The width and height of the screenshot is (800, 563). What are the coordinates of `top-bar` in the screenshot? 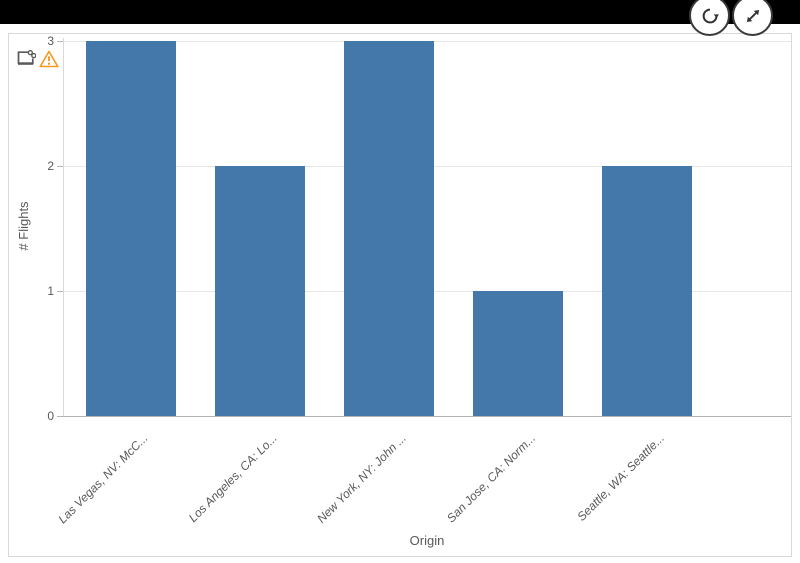 It's located at (400, 12).